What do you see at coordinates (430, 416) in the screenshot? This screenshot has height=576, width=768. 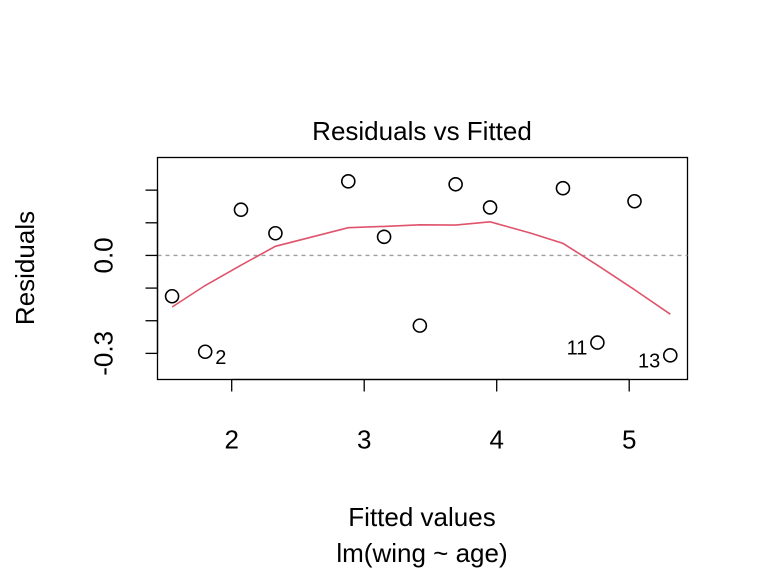 I see `x-axis: 2 3 4 5` at bounding box center [430, 416].